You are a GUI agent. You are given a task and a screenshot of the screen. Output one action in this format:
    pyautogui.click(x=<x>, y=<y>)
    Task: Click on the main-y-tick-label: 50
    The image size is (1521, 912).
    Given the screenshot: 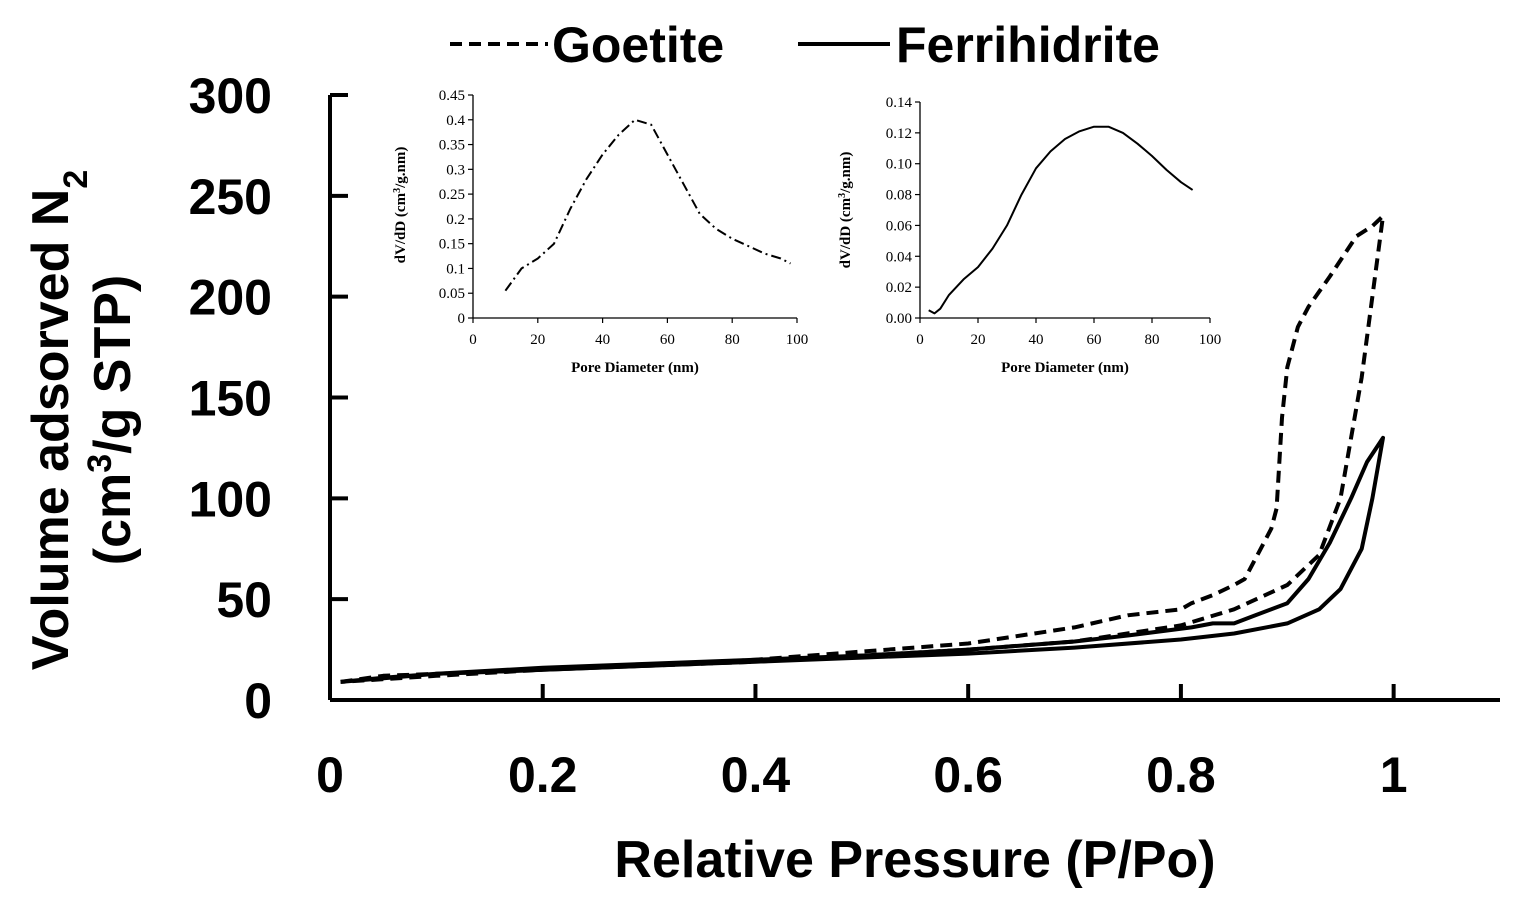 What is the action you would take?
    pyautogui.click(x=244, y=600)
    